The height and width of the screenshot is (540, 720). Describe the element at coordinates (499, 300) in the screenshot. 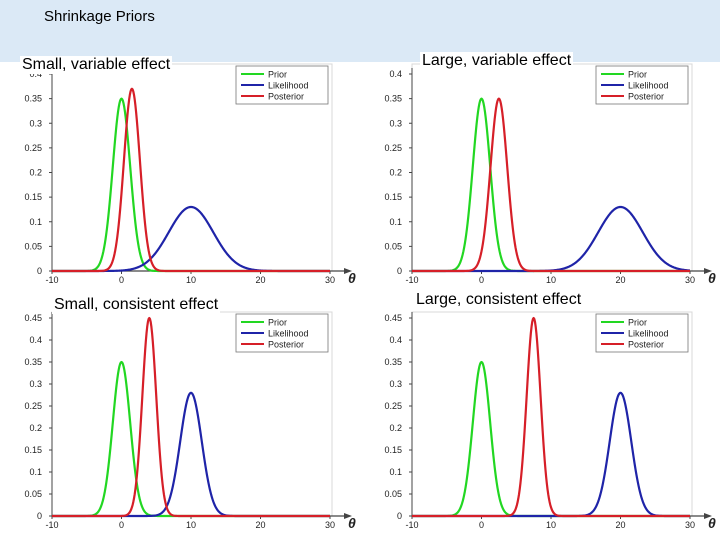

I see `panel-title-large-consistent: Large, consistent effect` at that location.